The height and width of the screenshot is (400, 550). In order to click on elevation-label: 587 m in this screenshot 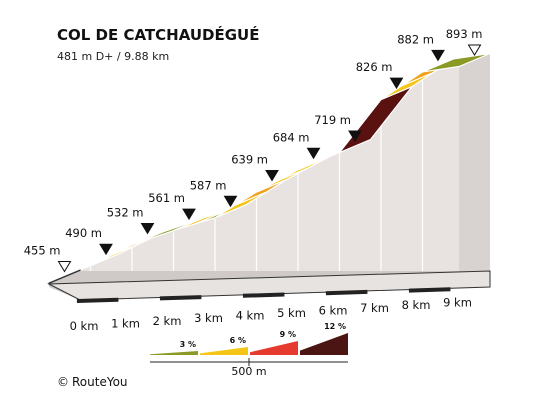, I will do `click(208, 185)`.